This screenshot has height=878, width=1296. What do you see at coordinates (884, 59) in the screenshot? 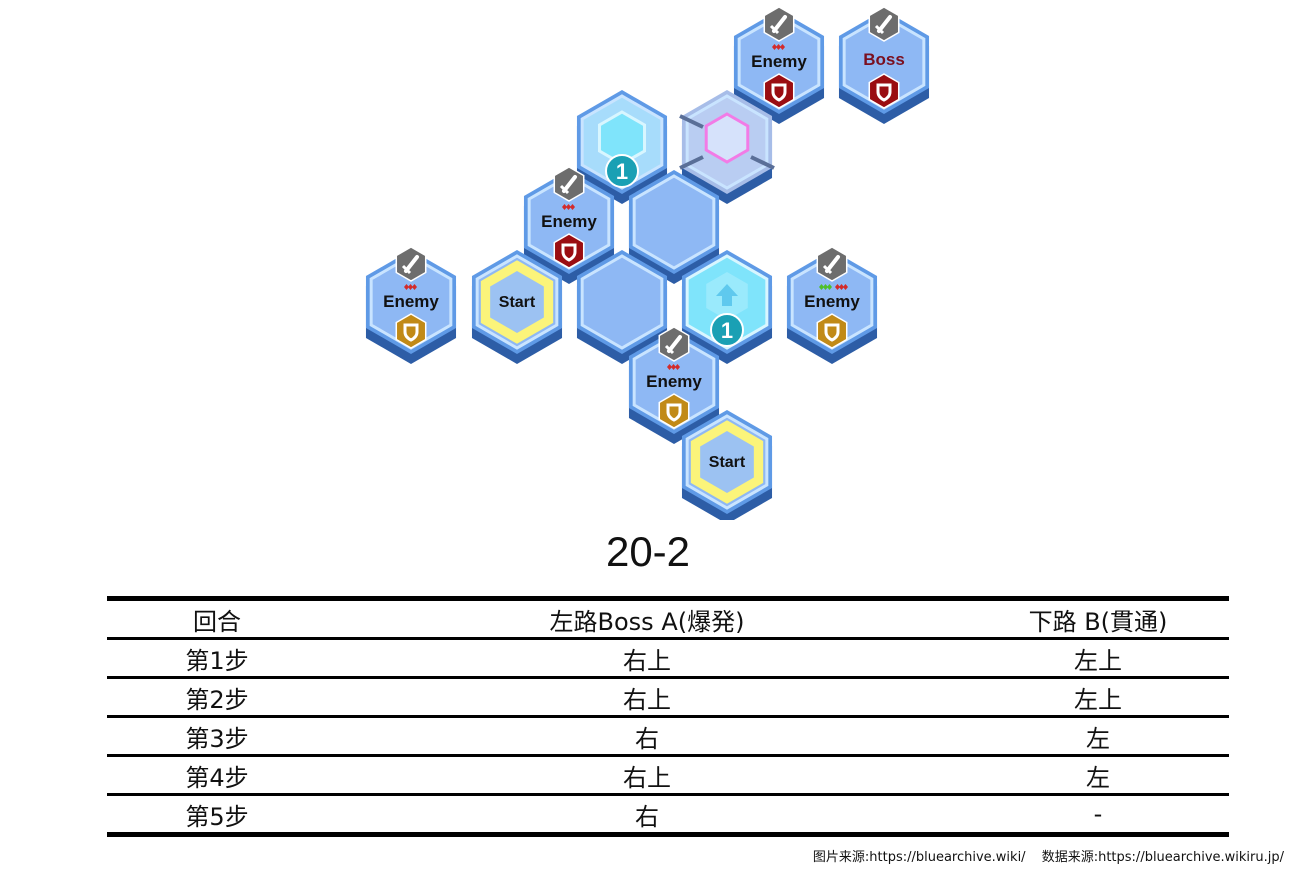
I see `boss-label: Boss` at bounding box center [884, 59].